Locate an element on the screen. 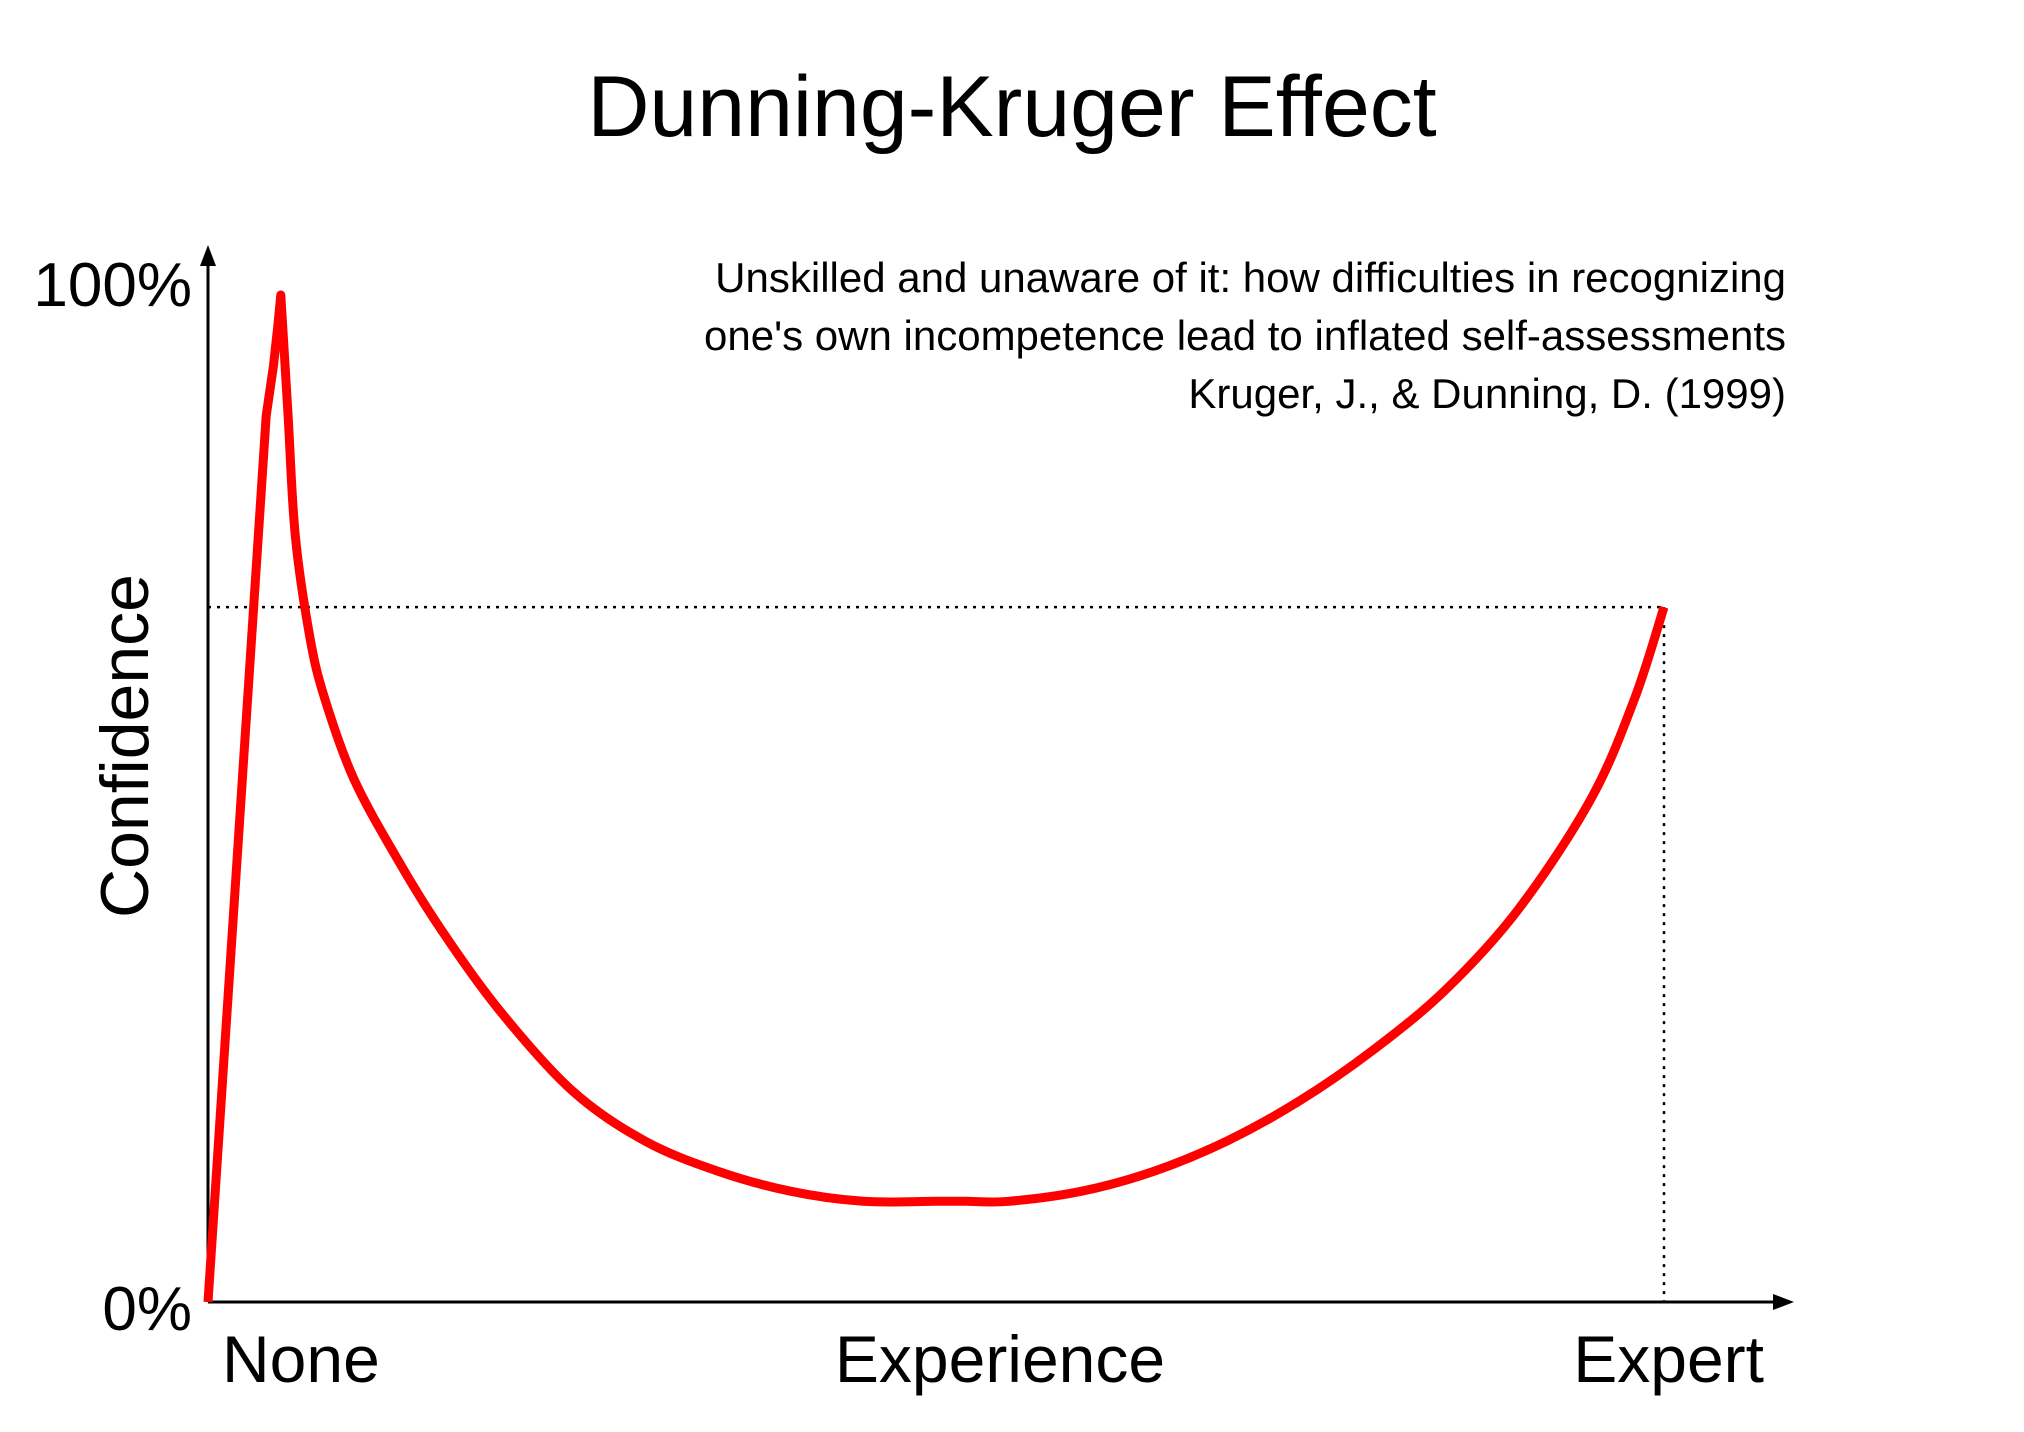 The width and height of the screenshot is (2024, 1432). y-tick-label-max: 100% is located at coordinates (112, 285).